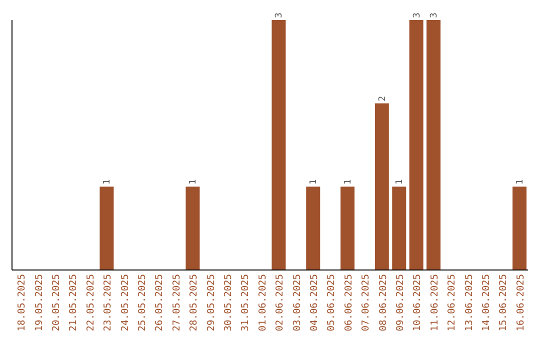 The image size is (540, 340). I want to click on x-tick-label: 10.06.2025, so click(418, 303).